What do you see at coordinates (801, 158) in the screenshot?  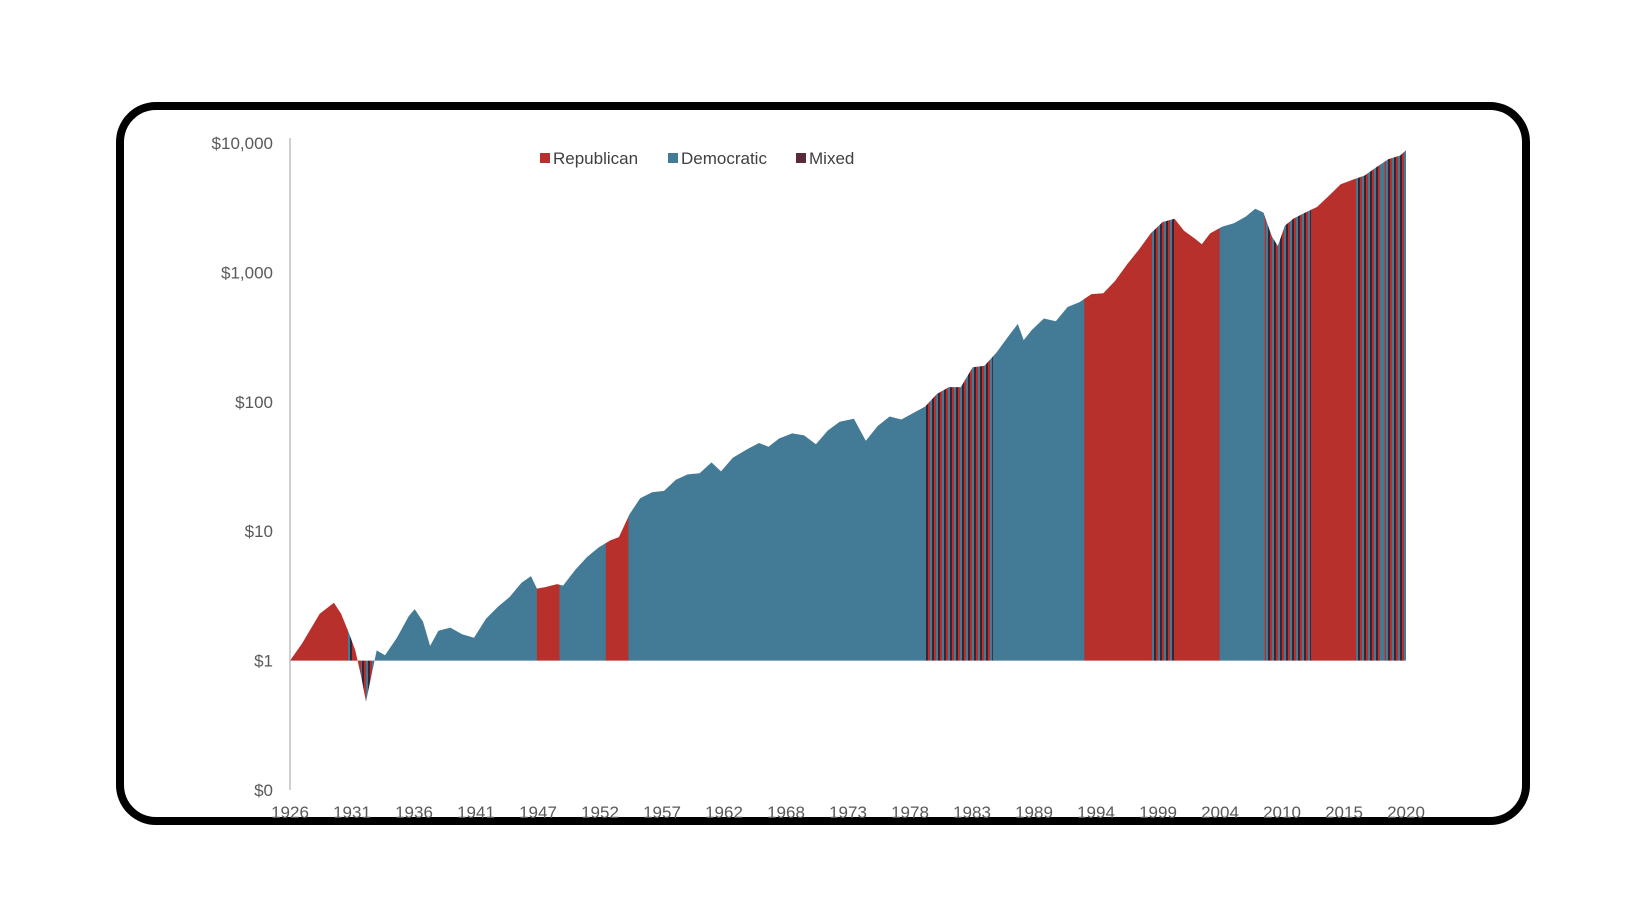 I see `legend-swatch-mixed` at bounding box center [801, 158].